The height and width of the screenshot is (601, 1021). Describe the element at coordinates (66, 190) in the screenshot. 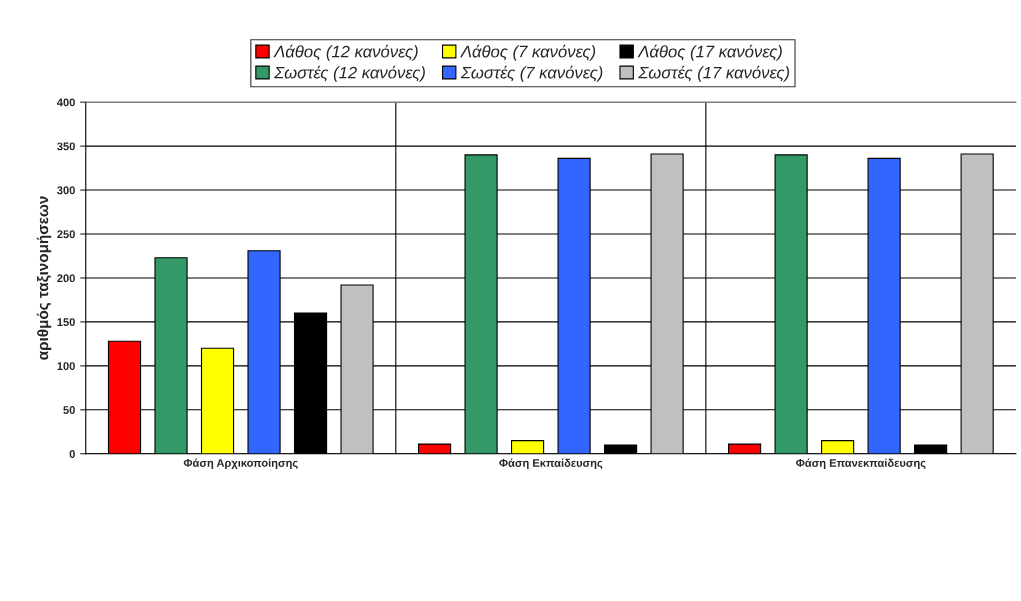

I see `y-tick-label: 300` at that location.